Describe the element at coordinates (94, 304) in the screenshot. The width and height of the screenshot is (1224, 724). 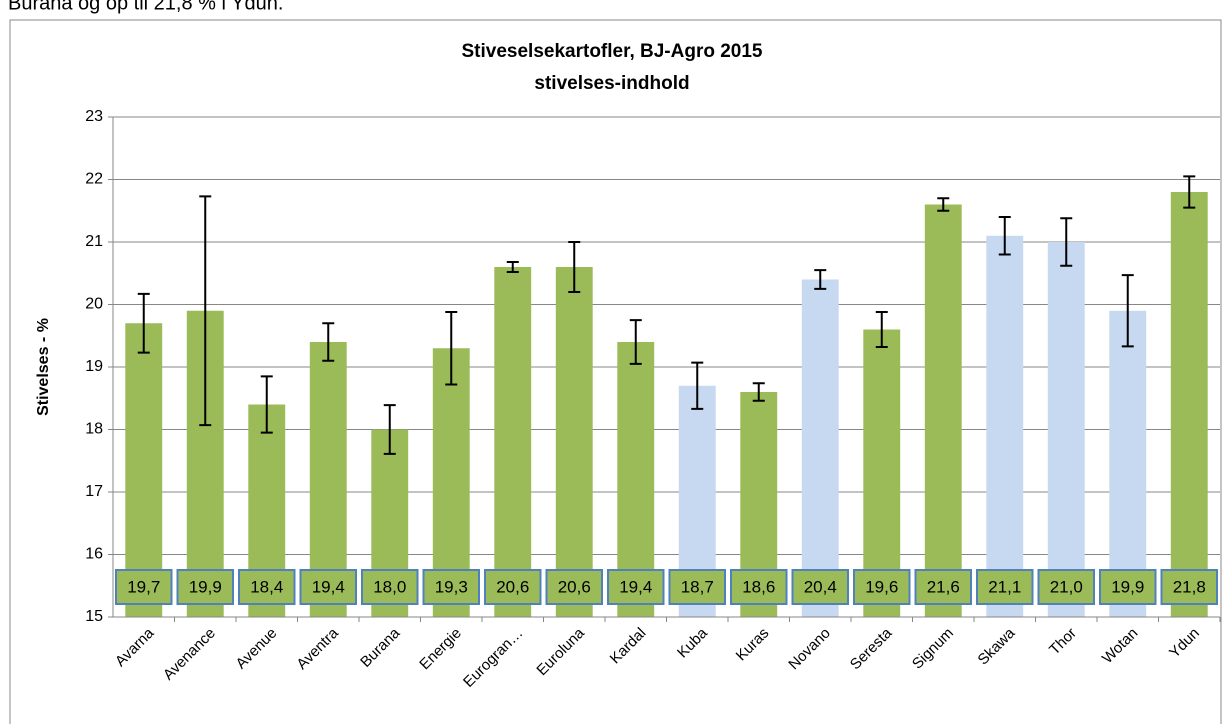
I see `y-tick-label: 20` at that location.